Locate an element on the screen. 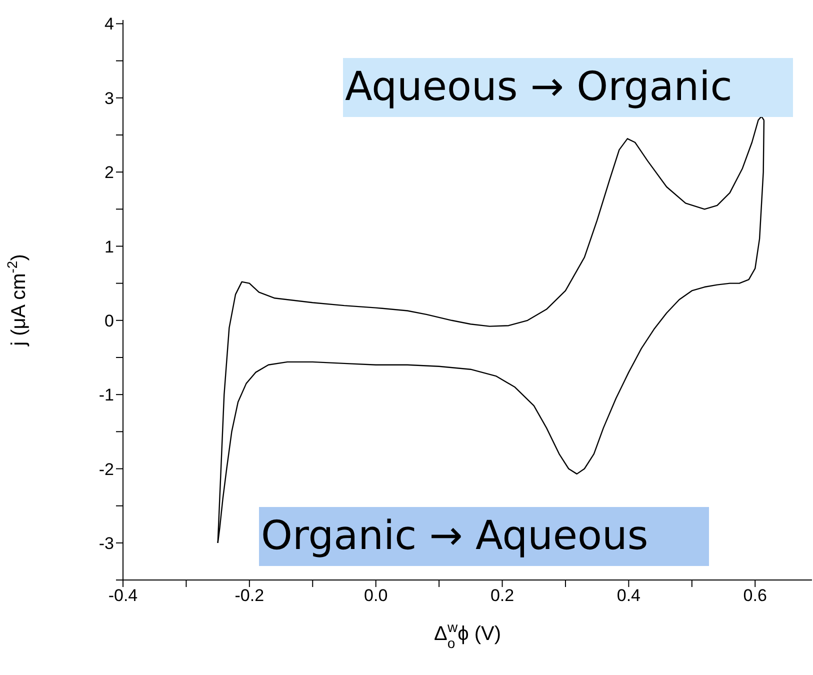 The height and width of the screenshot is (675, 813). annotation: Aqueous → Organic is located at coordinates (568, 87).